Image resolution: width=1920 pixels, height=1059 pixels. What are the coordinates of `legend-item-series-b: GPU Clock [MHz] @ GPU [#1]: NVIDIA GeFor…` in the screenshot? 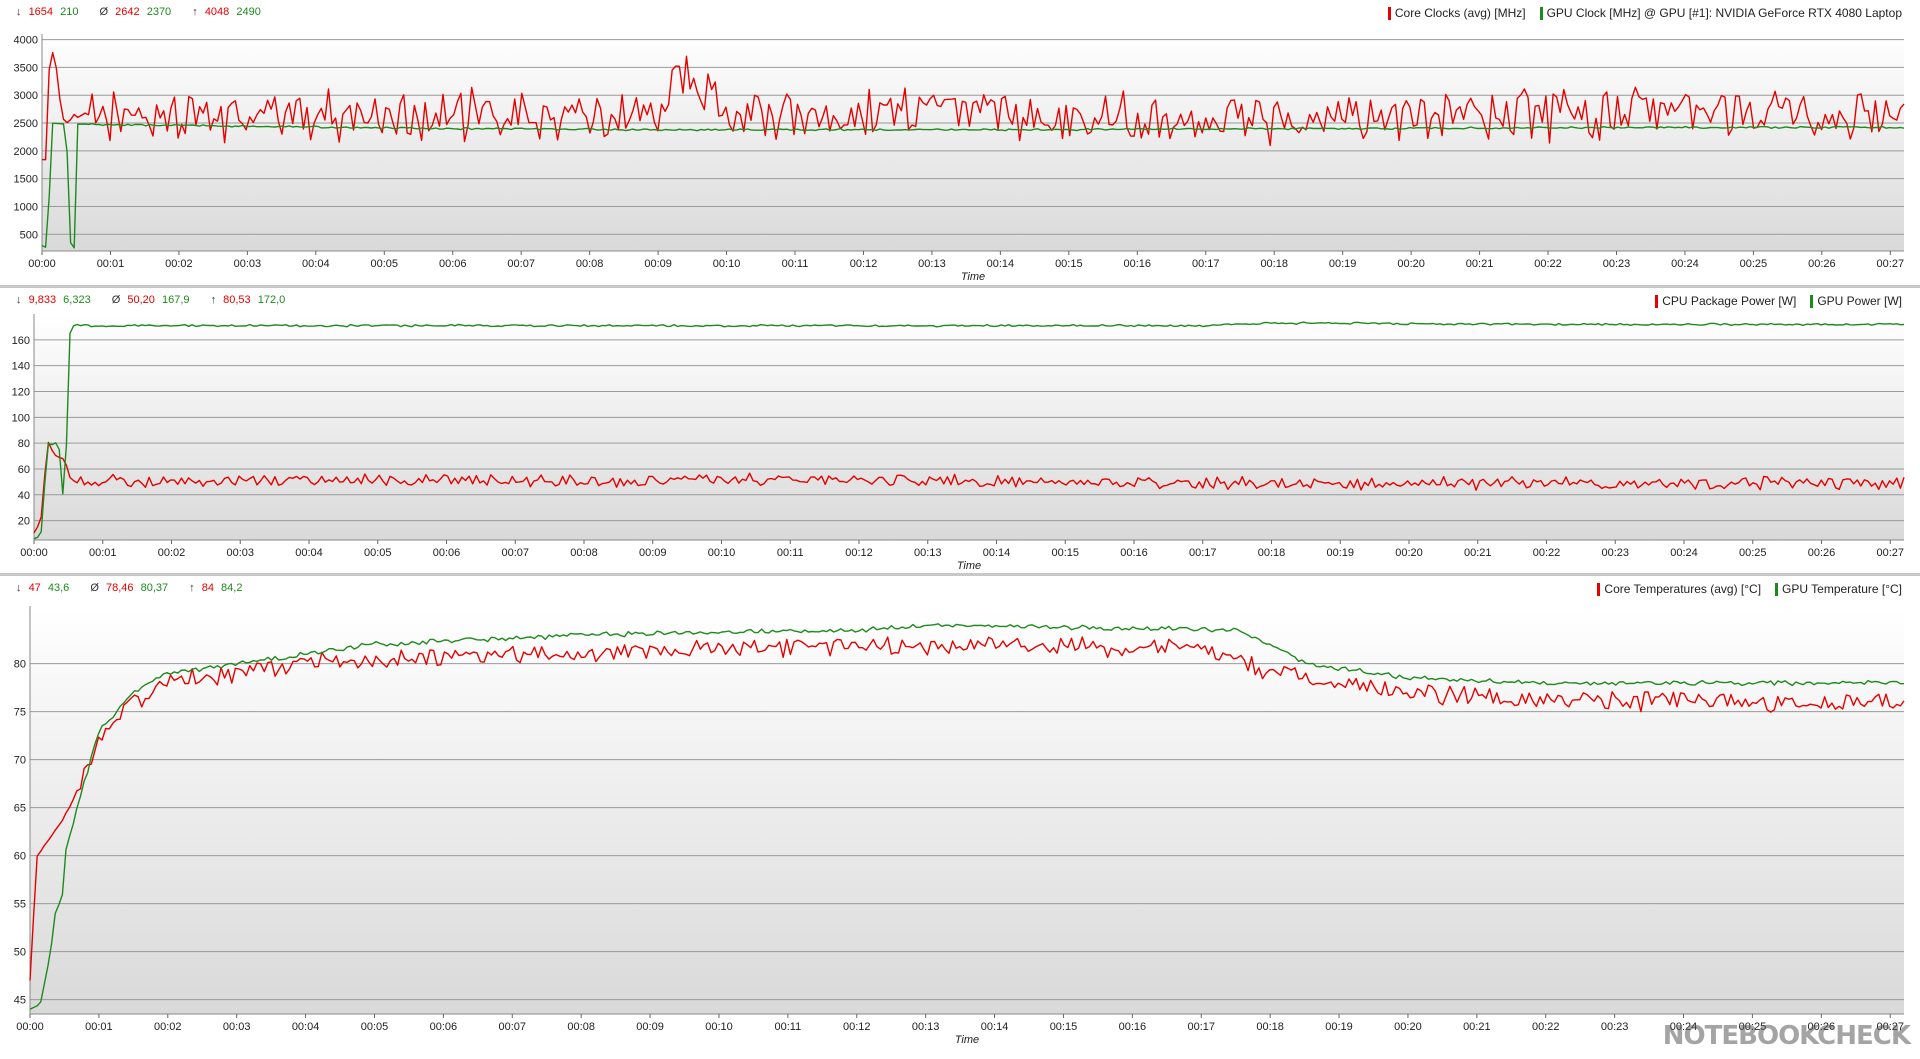 It's located at (1720, 13).